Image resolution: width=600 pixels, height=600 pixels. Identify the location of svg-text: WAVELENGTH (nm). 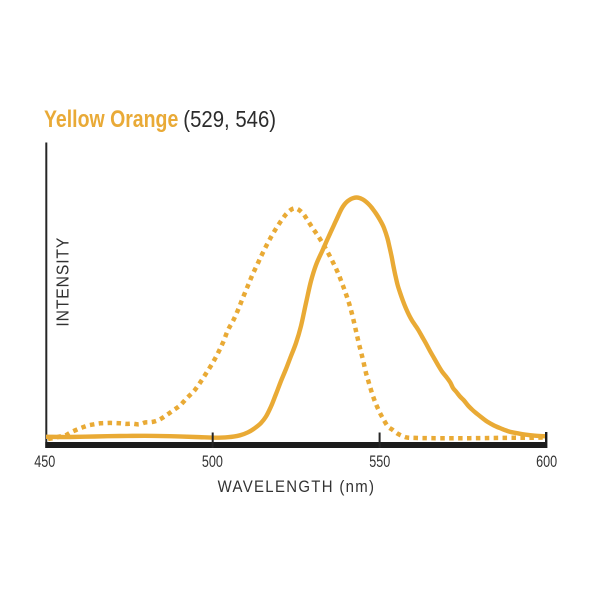
(297, 487).